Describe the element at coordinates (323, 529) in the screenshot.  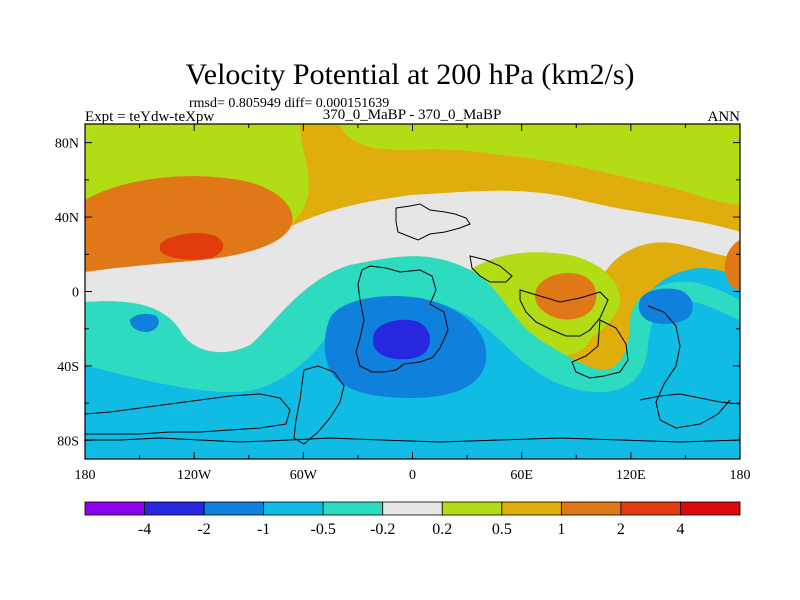
I see `colorbar-label: -0.5` at that location.